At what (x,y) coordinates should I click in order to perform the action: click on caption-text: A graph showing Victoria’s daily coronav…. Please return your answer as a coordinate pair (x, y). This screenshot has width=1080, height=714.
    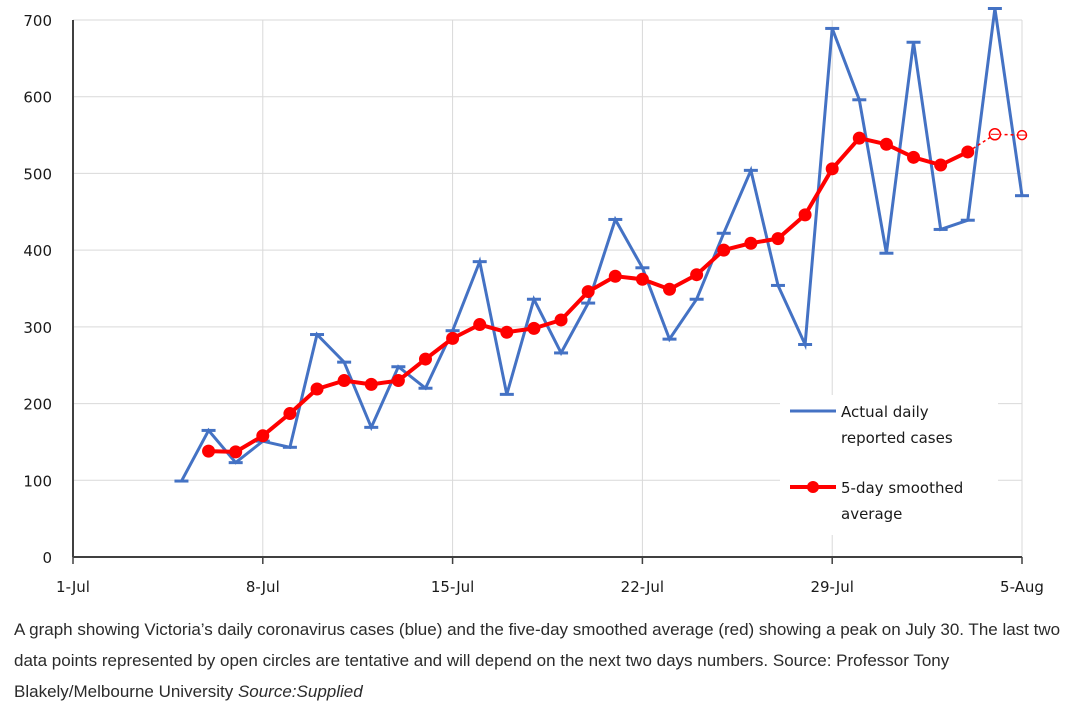
    Looking at the image, I should click on (537, 660).